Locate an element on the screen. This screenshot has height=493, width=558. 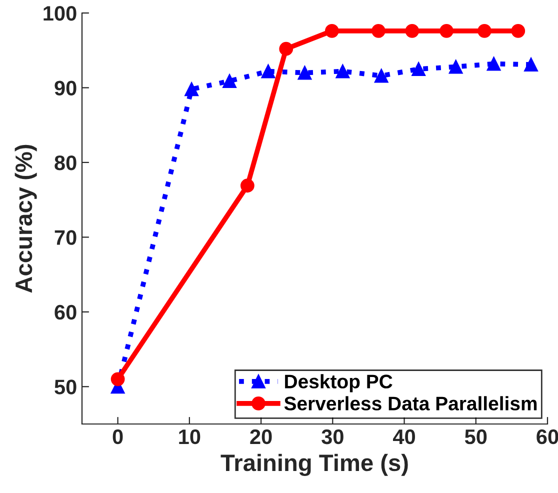
y-tick-label: 70 is located at coordinates (65, 237).